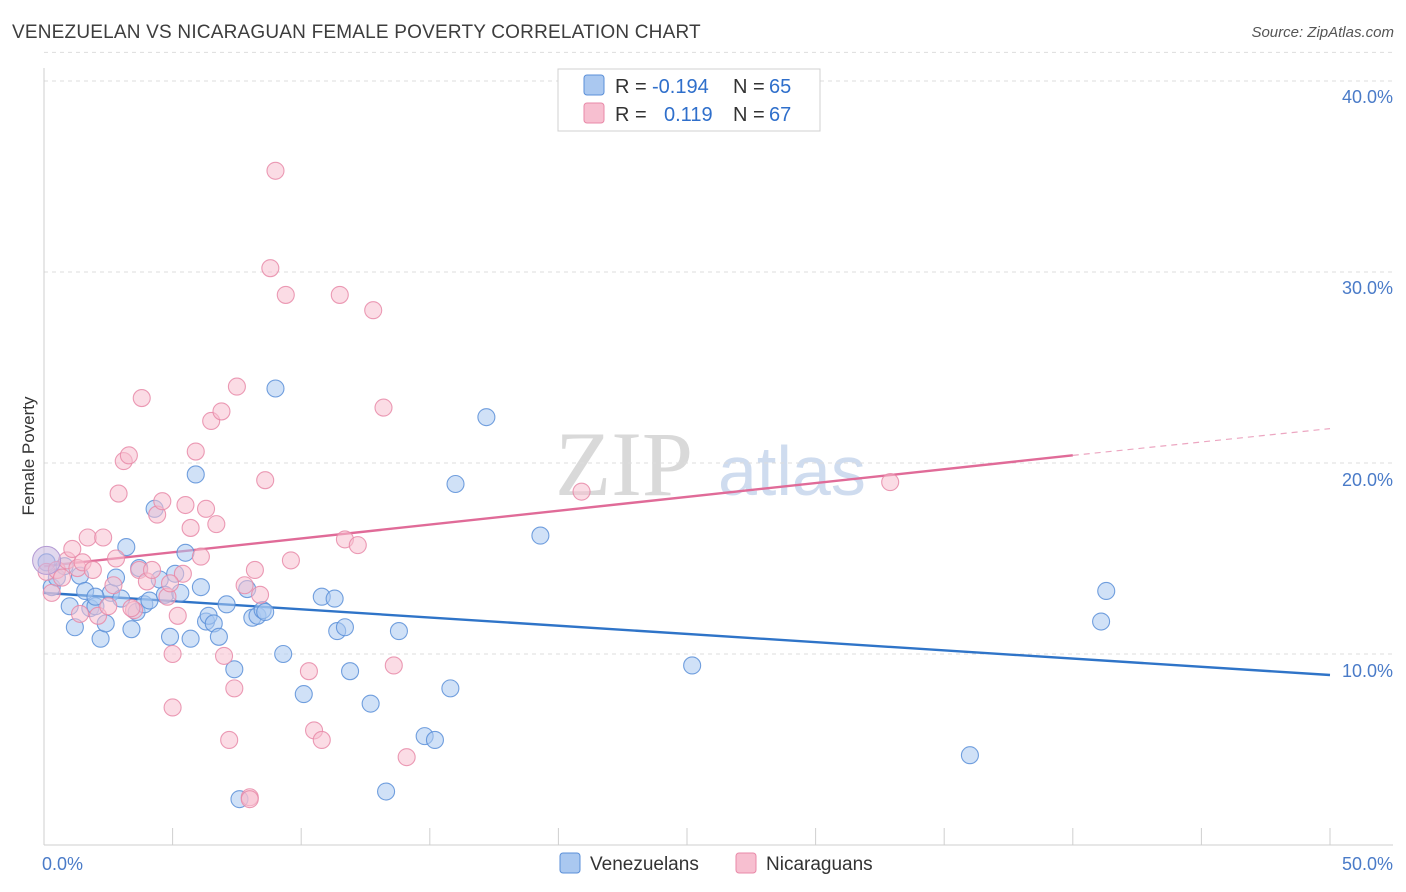 This screenshot has height=892, width=1406. What do you see at coordinates (1367, 864) in the screenshot?
I see `x-tick-label-max: 50.0%` at bounding box center [1367, 864].